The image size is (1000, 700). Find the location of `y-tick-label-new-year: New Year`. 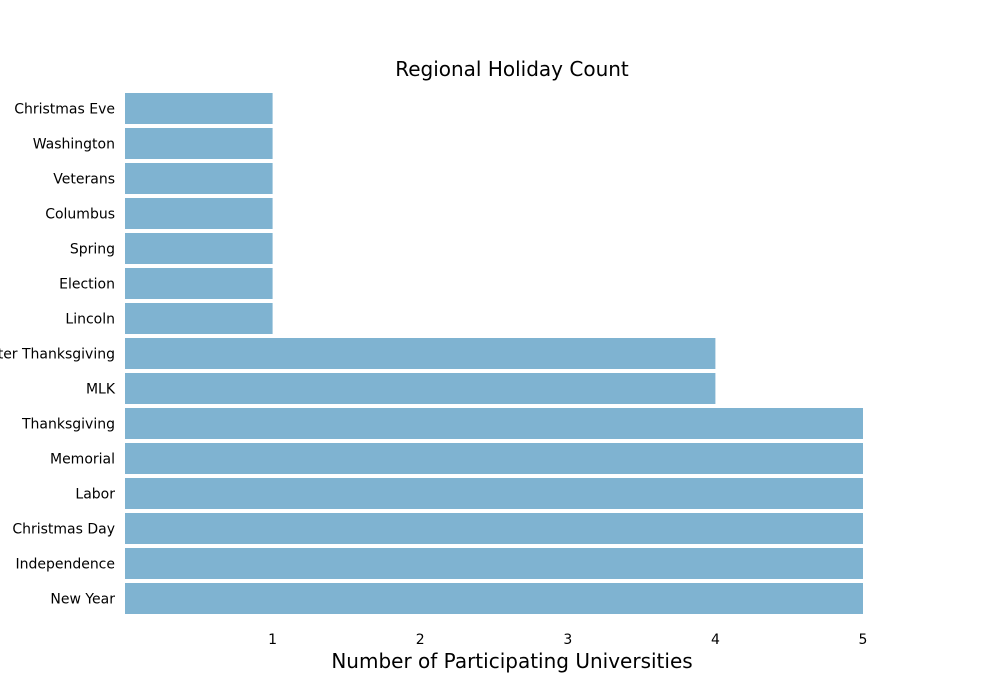

y-tick-label-new-year: New Year is located at coordinates (82, 600).